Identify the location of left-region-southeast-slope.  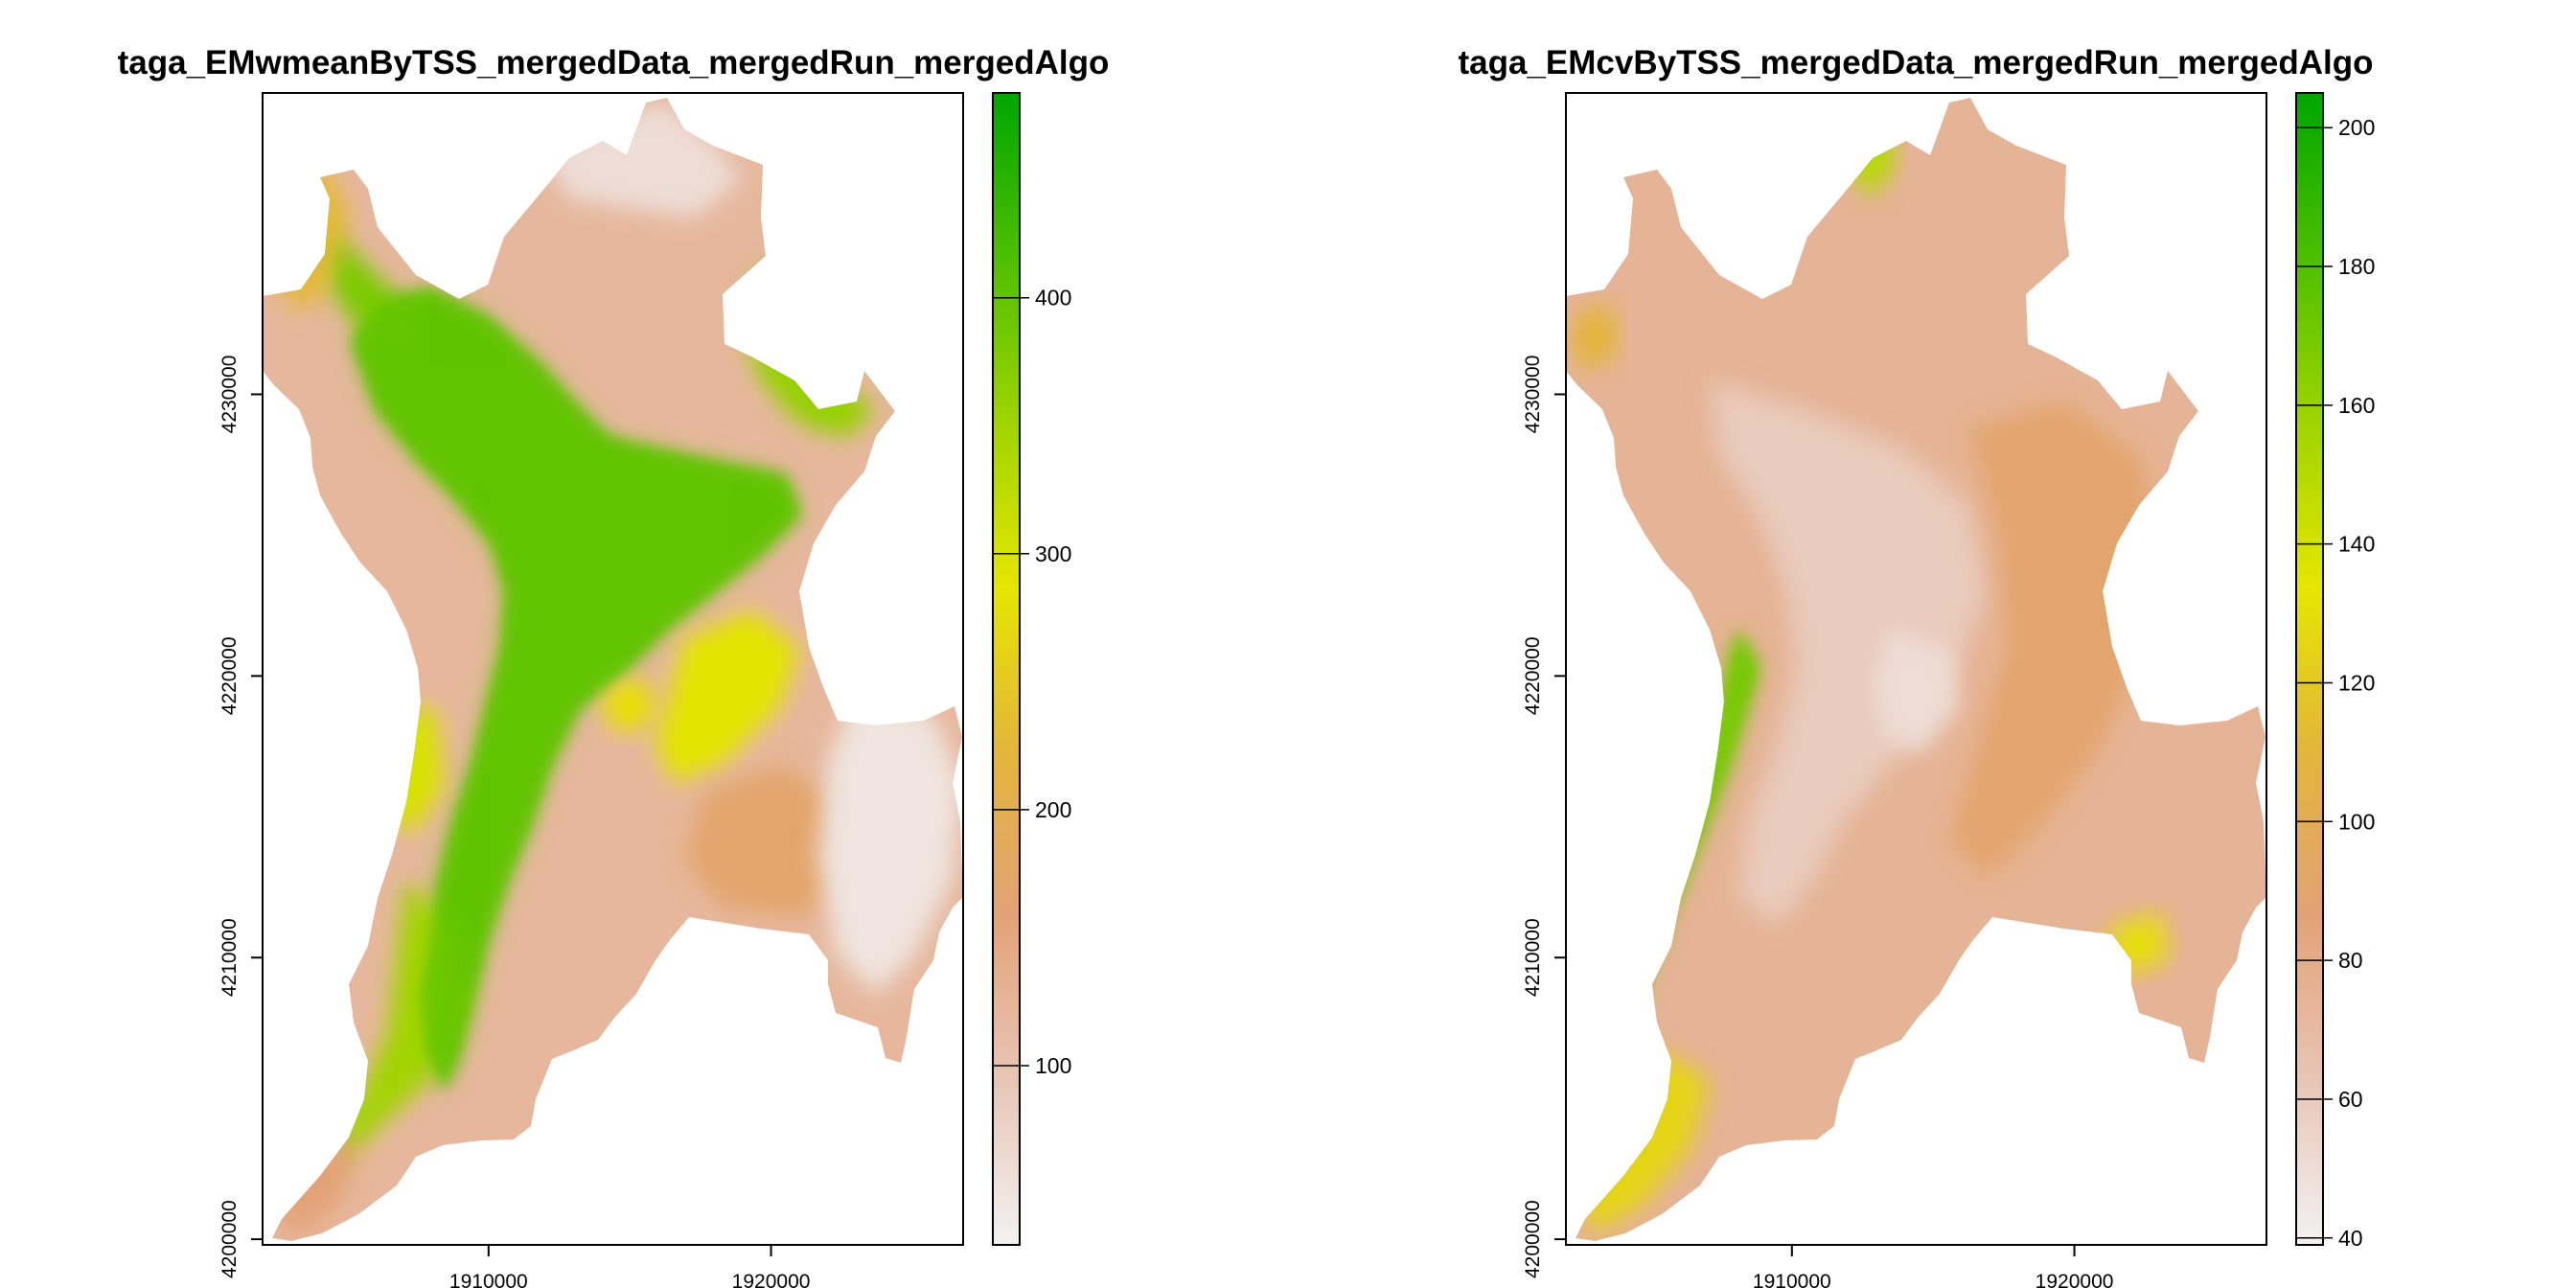
(770, 840).